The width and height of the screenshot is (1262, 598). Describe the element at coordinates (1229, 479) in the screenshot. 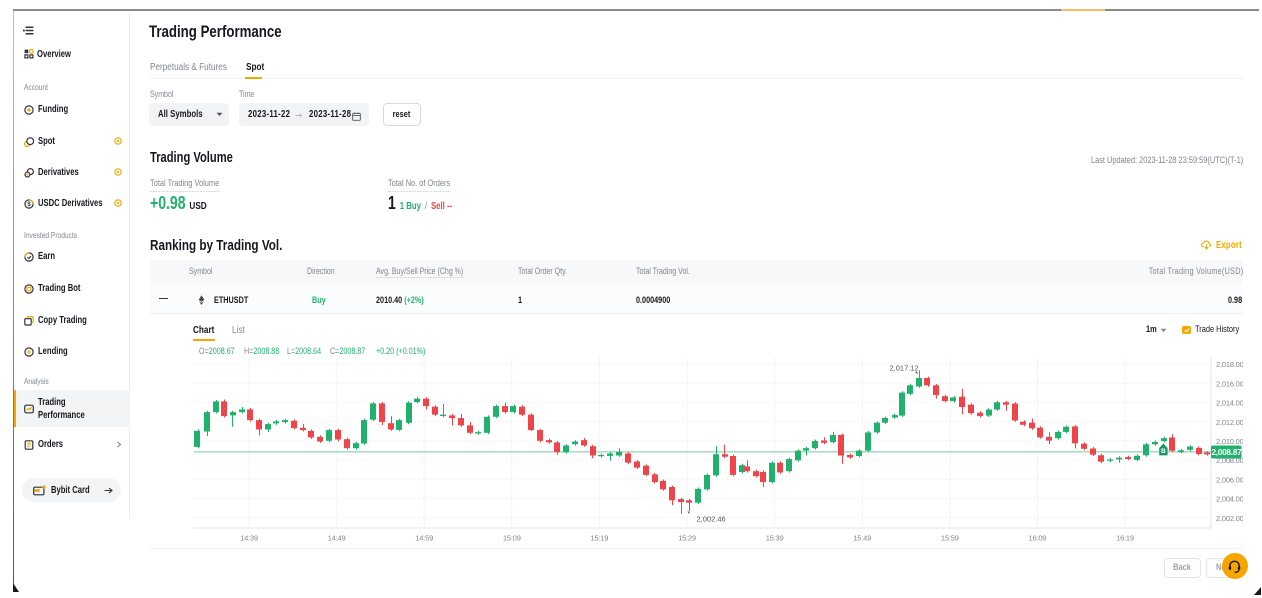

I see `svg-text: 2,006.00` at that location.